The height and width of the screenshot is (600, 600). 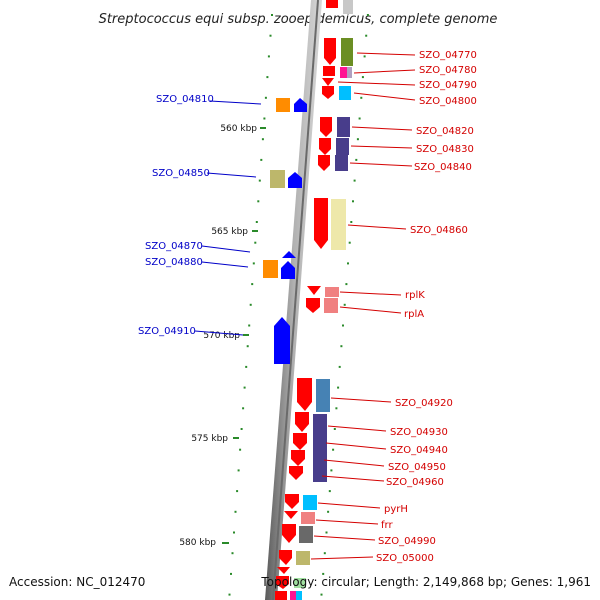 I want to click on cog-box-frr, so click(x=308, y=518).